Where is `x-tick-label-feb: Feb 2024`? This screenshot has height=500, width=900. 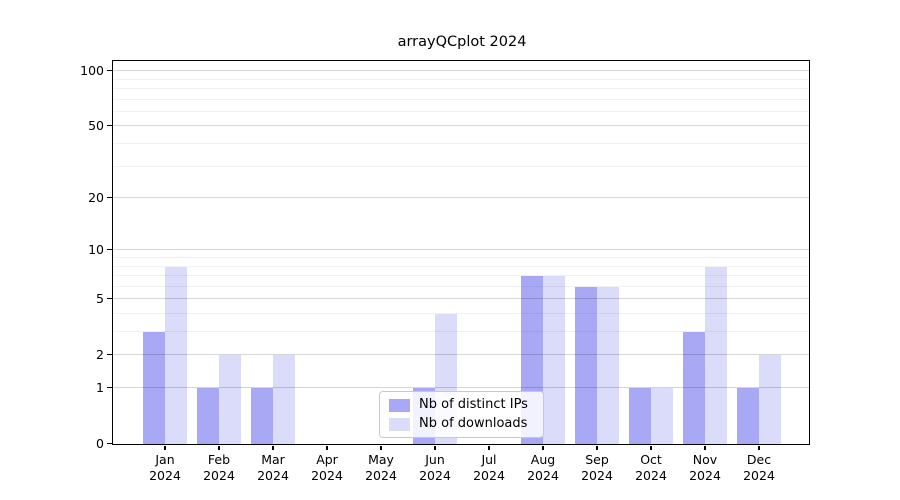
x-tick-label-feb: Feb 2024 is located at coordinates (219, 467).